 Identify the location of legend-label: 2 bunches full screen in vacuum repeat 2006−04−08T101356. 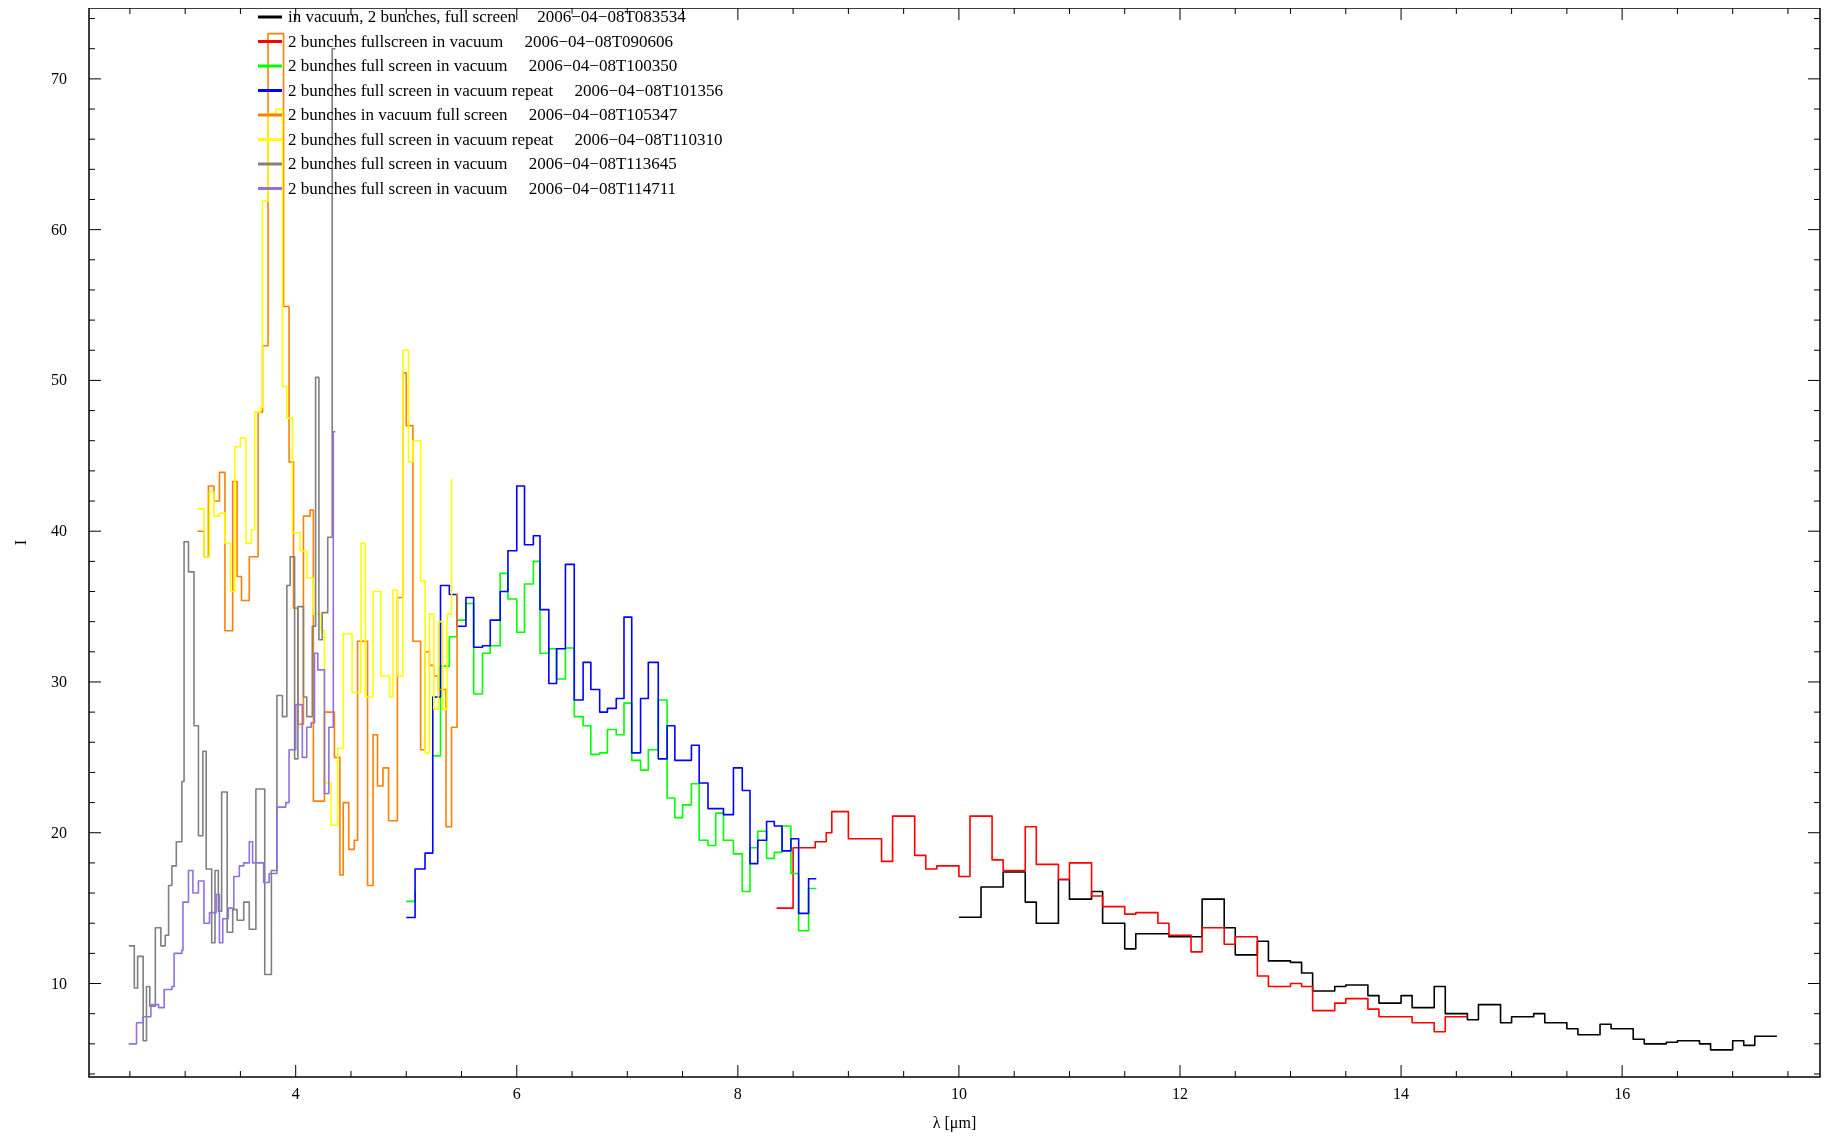
(506, 90).